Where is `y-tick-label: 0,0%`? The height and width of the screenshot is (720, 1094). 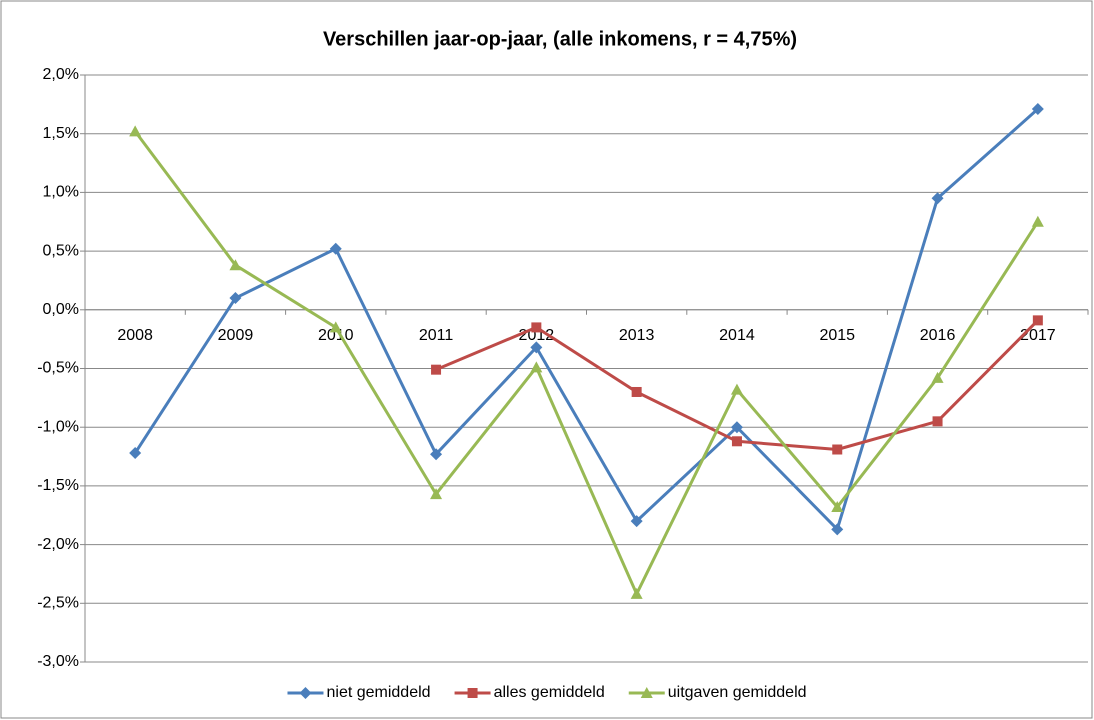 y-tick-label: 0,0% is located at coordinates (61, 309).